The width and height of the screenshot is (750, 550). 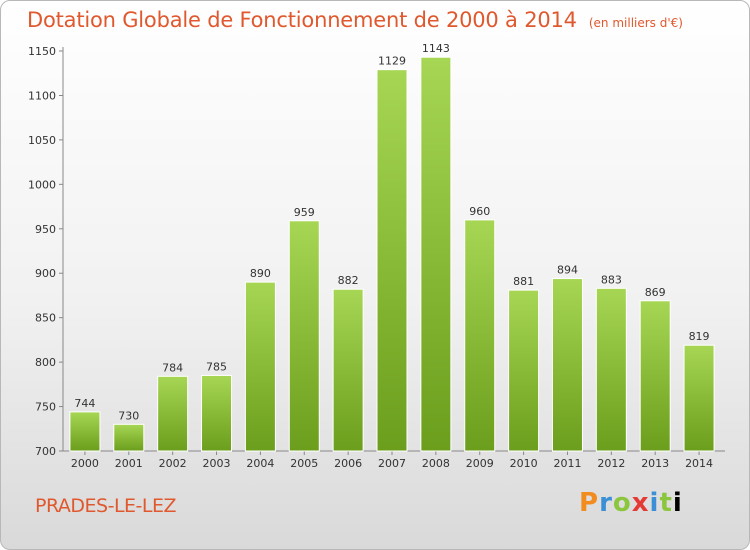 What do you see at coordinates (128, 415) in the screenshot?
I see `value-label-2001: 730` at bounding box center [128, 415].